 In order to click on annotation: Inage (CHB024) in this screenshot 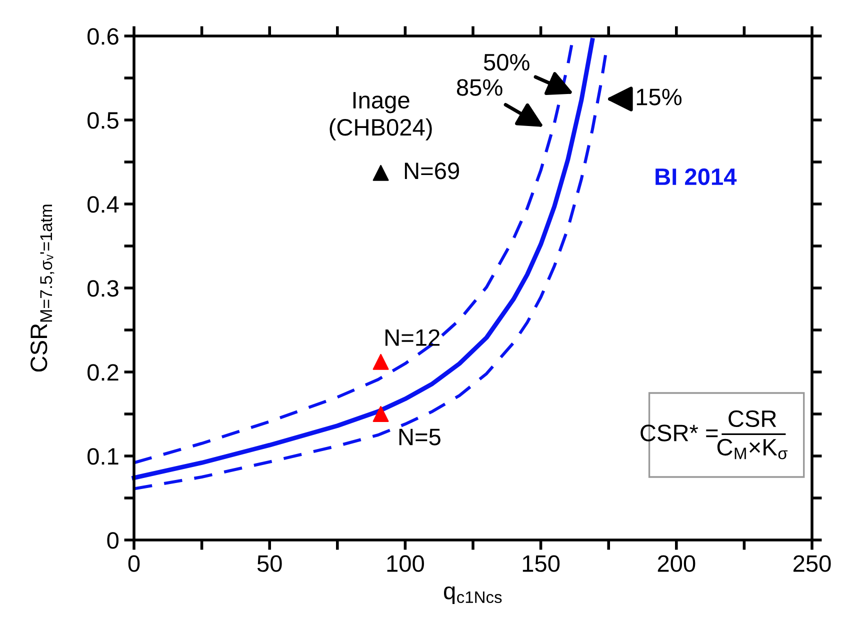, I will do `click(381, 116)`.